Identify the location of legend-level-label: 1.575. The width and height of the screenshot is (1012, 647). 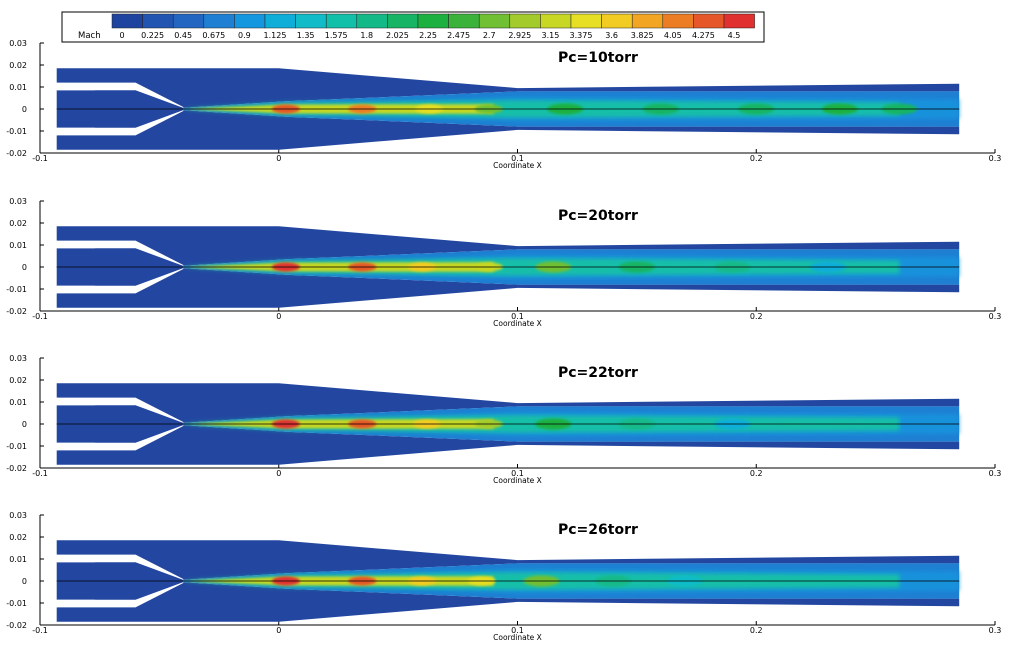
(336, 35).